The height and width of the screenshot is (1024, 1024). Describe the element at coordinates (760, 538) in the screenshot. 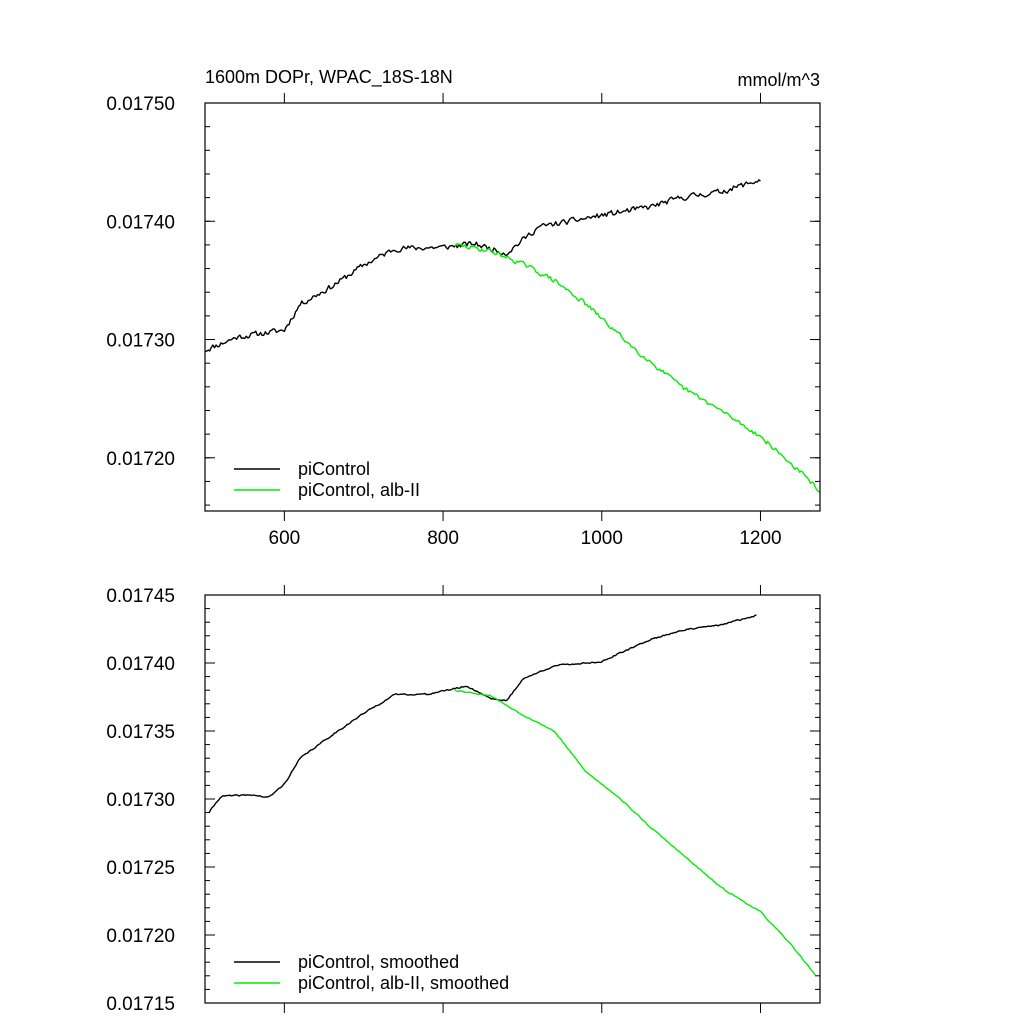

I see `x-tick-label: 1200` at that location.